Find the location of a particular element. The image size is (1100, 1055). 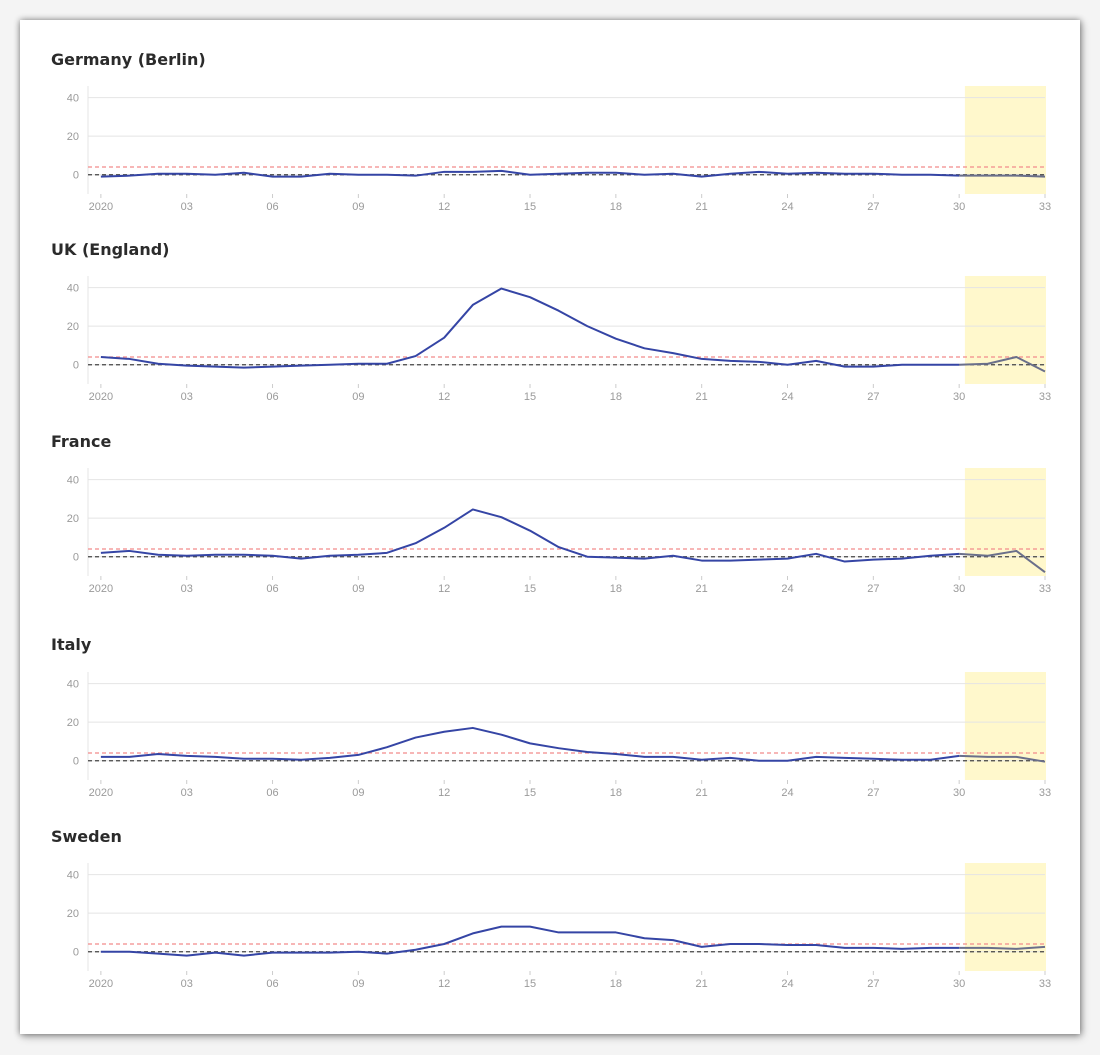

chart-germany: 0 20 40 2020 03 06 09 12 15 18 21 24 27 30 33 is located at coordinates (559, 149).